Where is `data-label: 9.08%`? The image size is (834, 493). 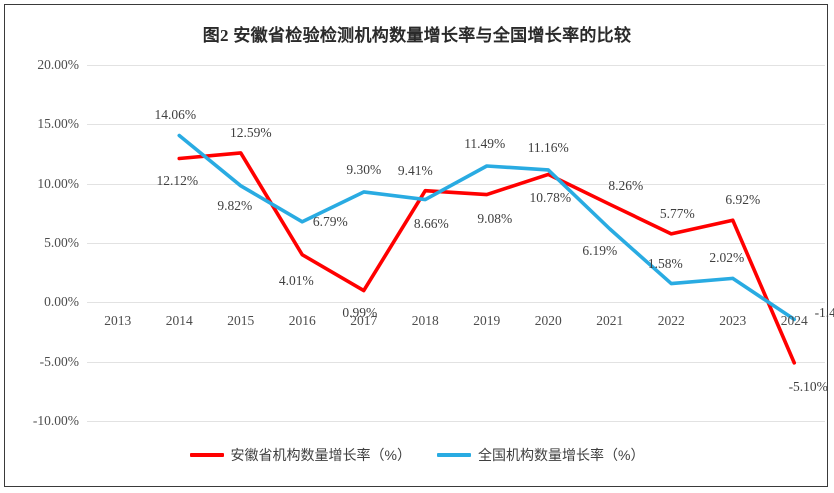
data-label: 9.08% is located at coordinates (495, 218).